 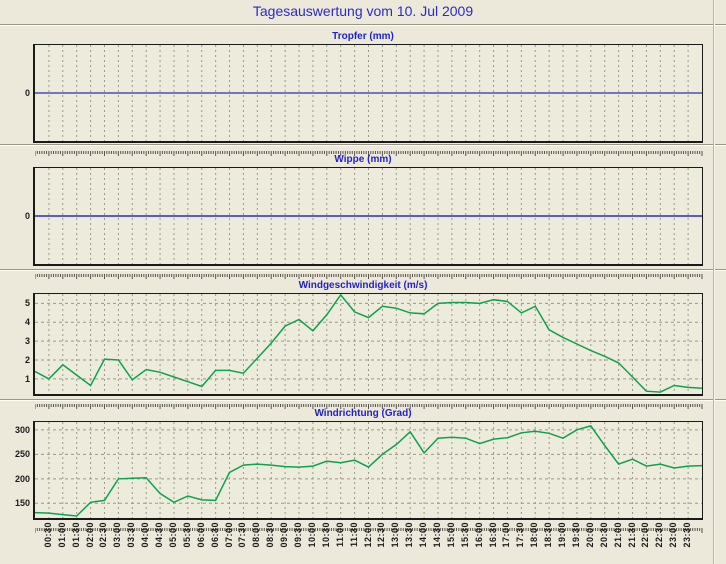 What do you see at coordinates (589, 535) in the screenshot?
I see `x-tick-label: 20:00` at bounding box center [589, 535].